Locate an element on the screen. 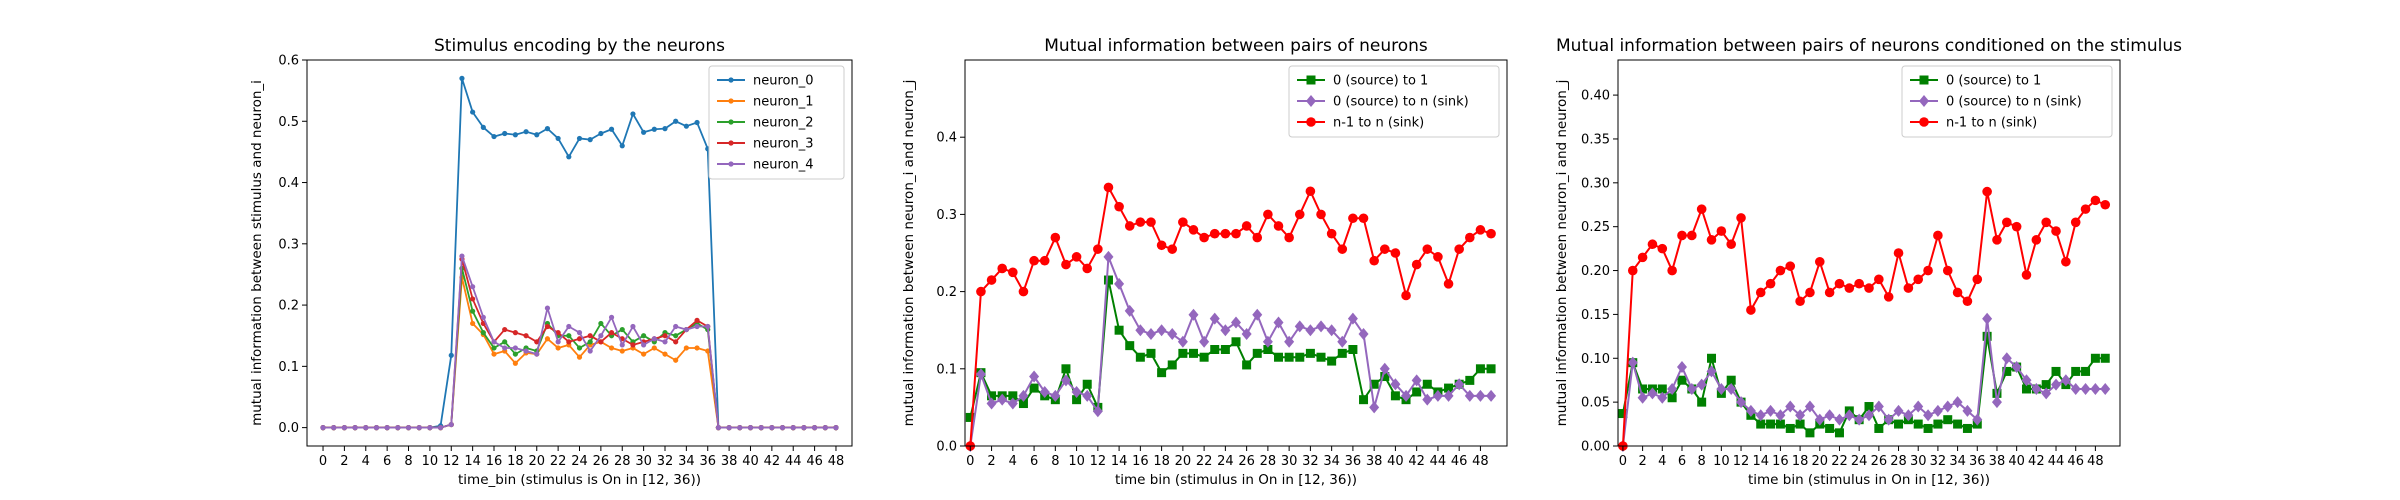  x-tick-label: 40 is located at coordinates (1395, 461).